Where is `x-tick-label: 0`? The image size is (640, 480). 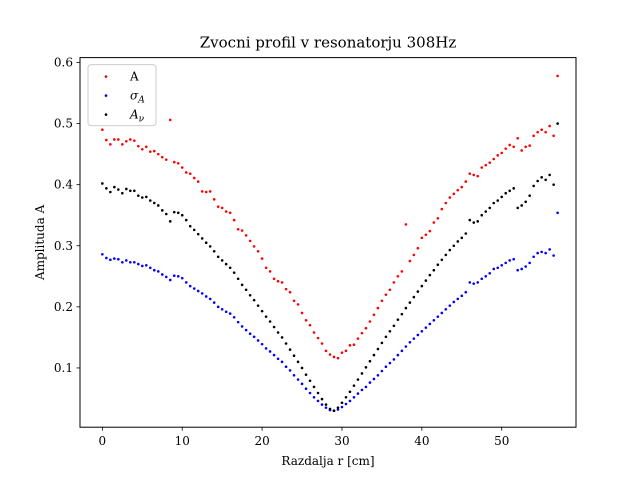
x-tick-label: 0 is located at coordinates (103, 441).